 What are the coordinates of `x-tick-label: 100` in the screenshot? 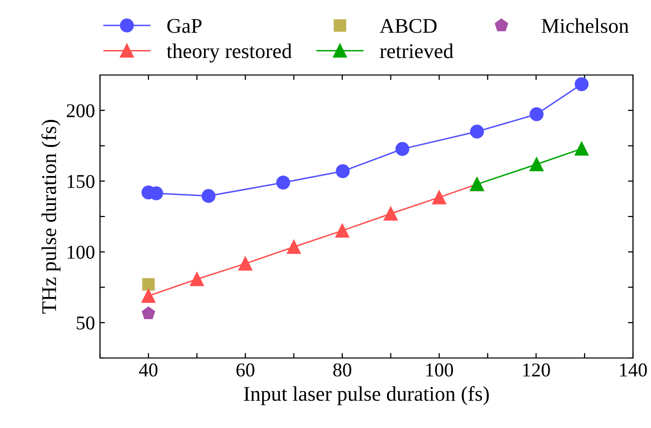 It's located at (440, 370).